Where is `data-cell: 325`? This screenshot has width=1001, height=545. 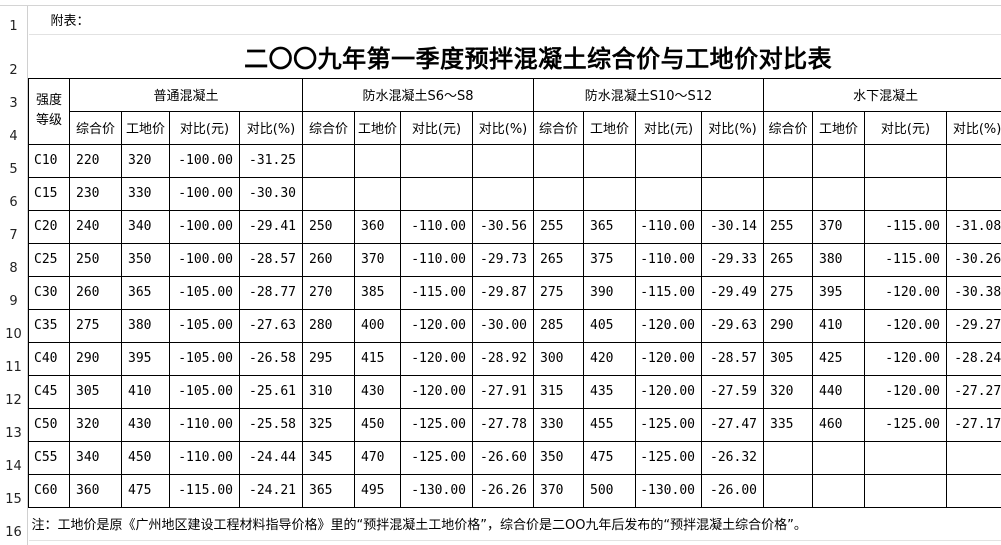
data-cell: 325 is located at coordinates (328, 424).